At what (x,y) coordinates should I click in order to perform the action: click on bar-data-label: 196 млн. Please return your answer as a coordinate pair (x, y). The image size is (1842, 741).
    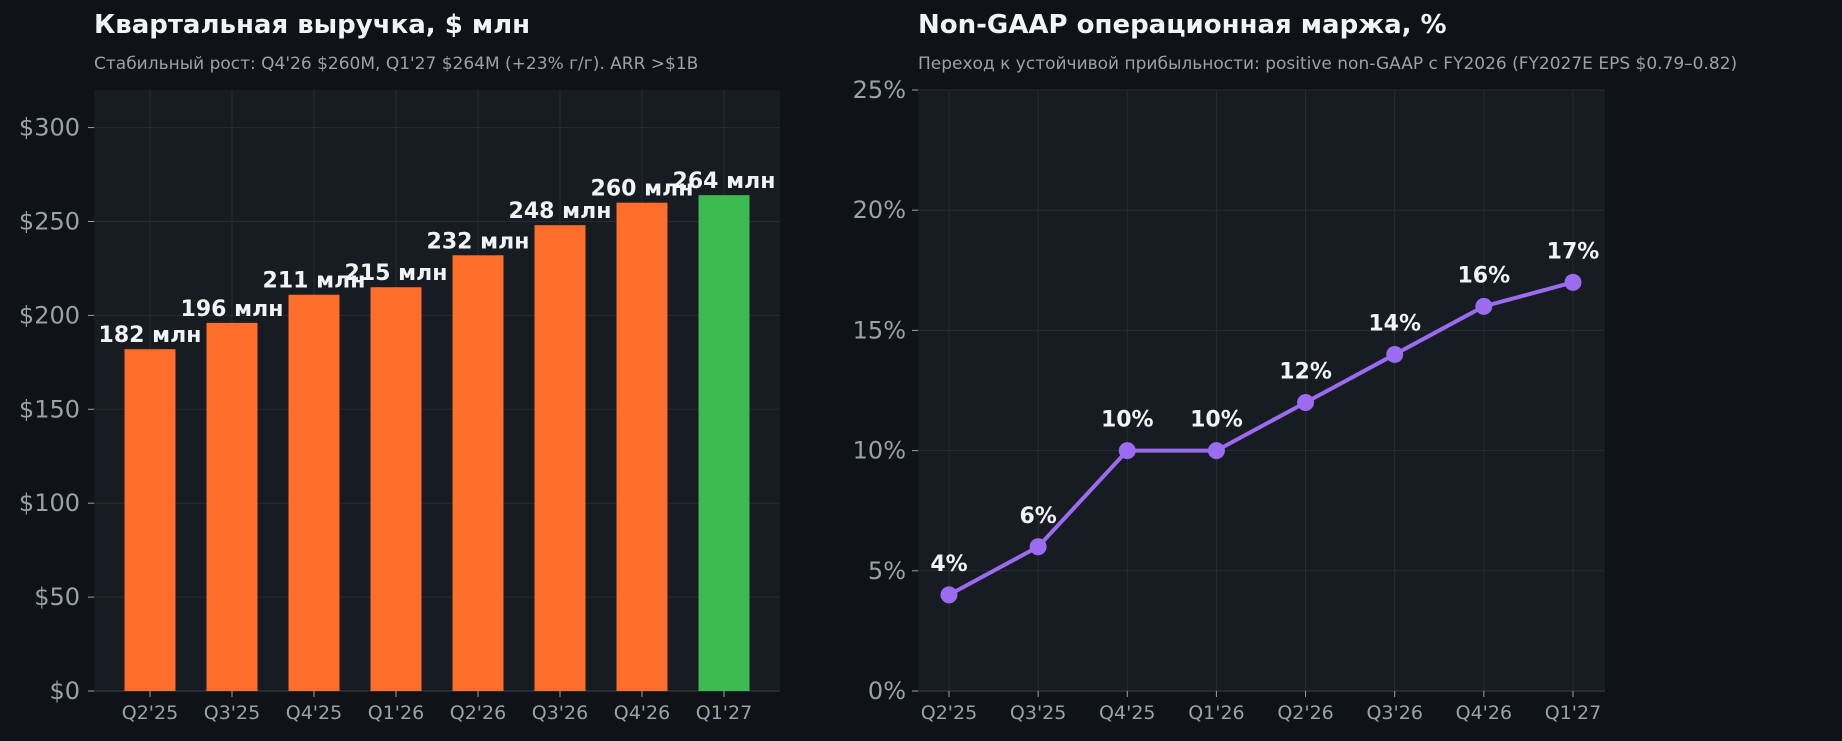
    Looking at the image, I should click on (232, 309).